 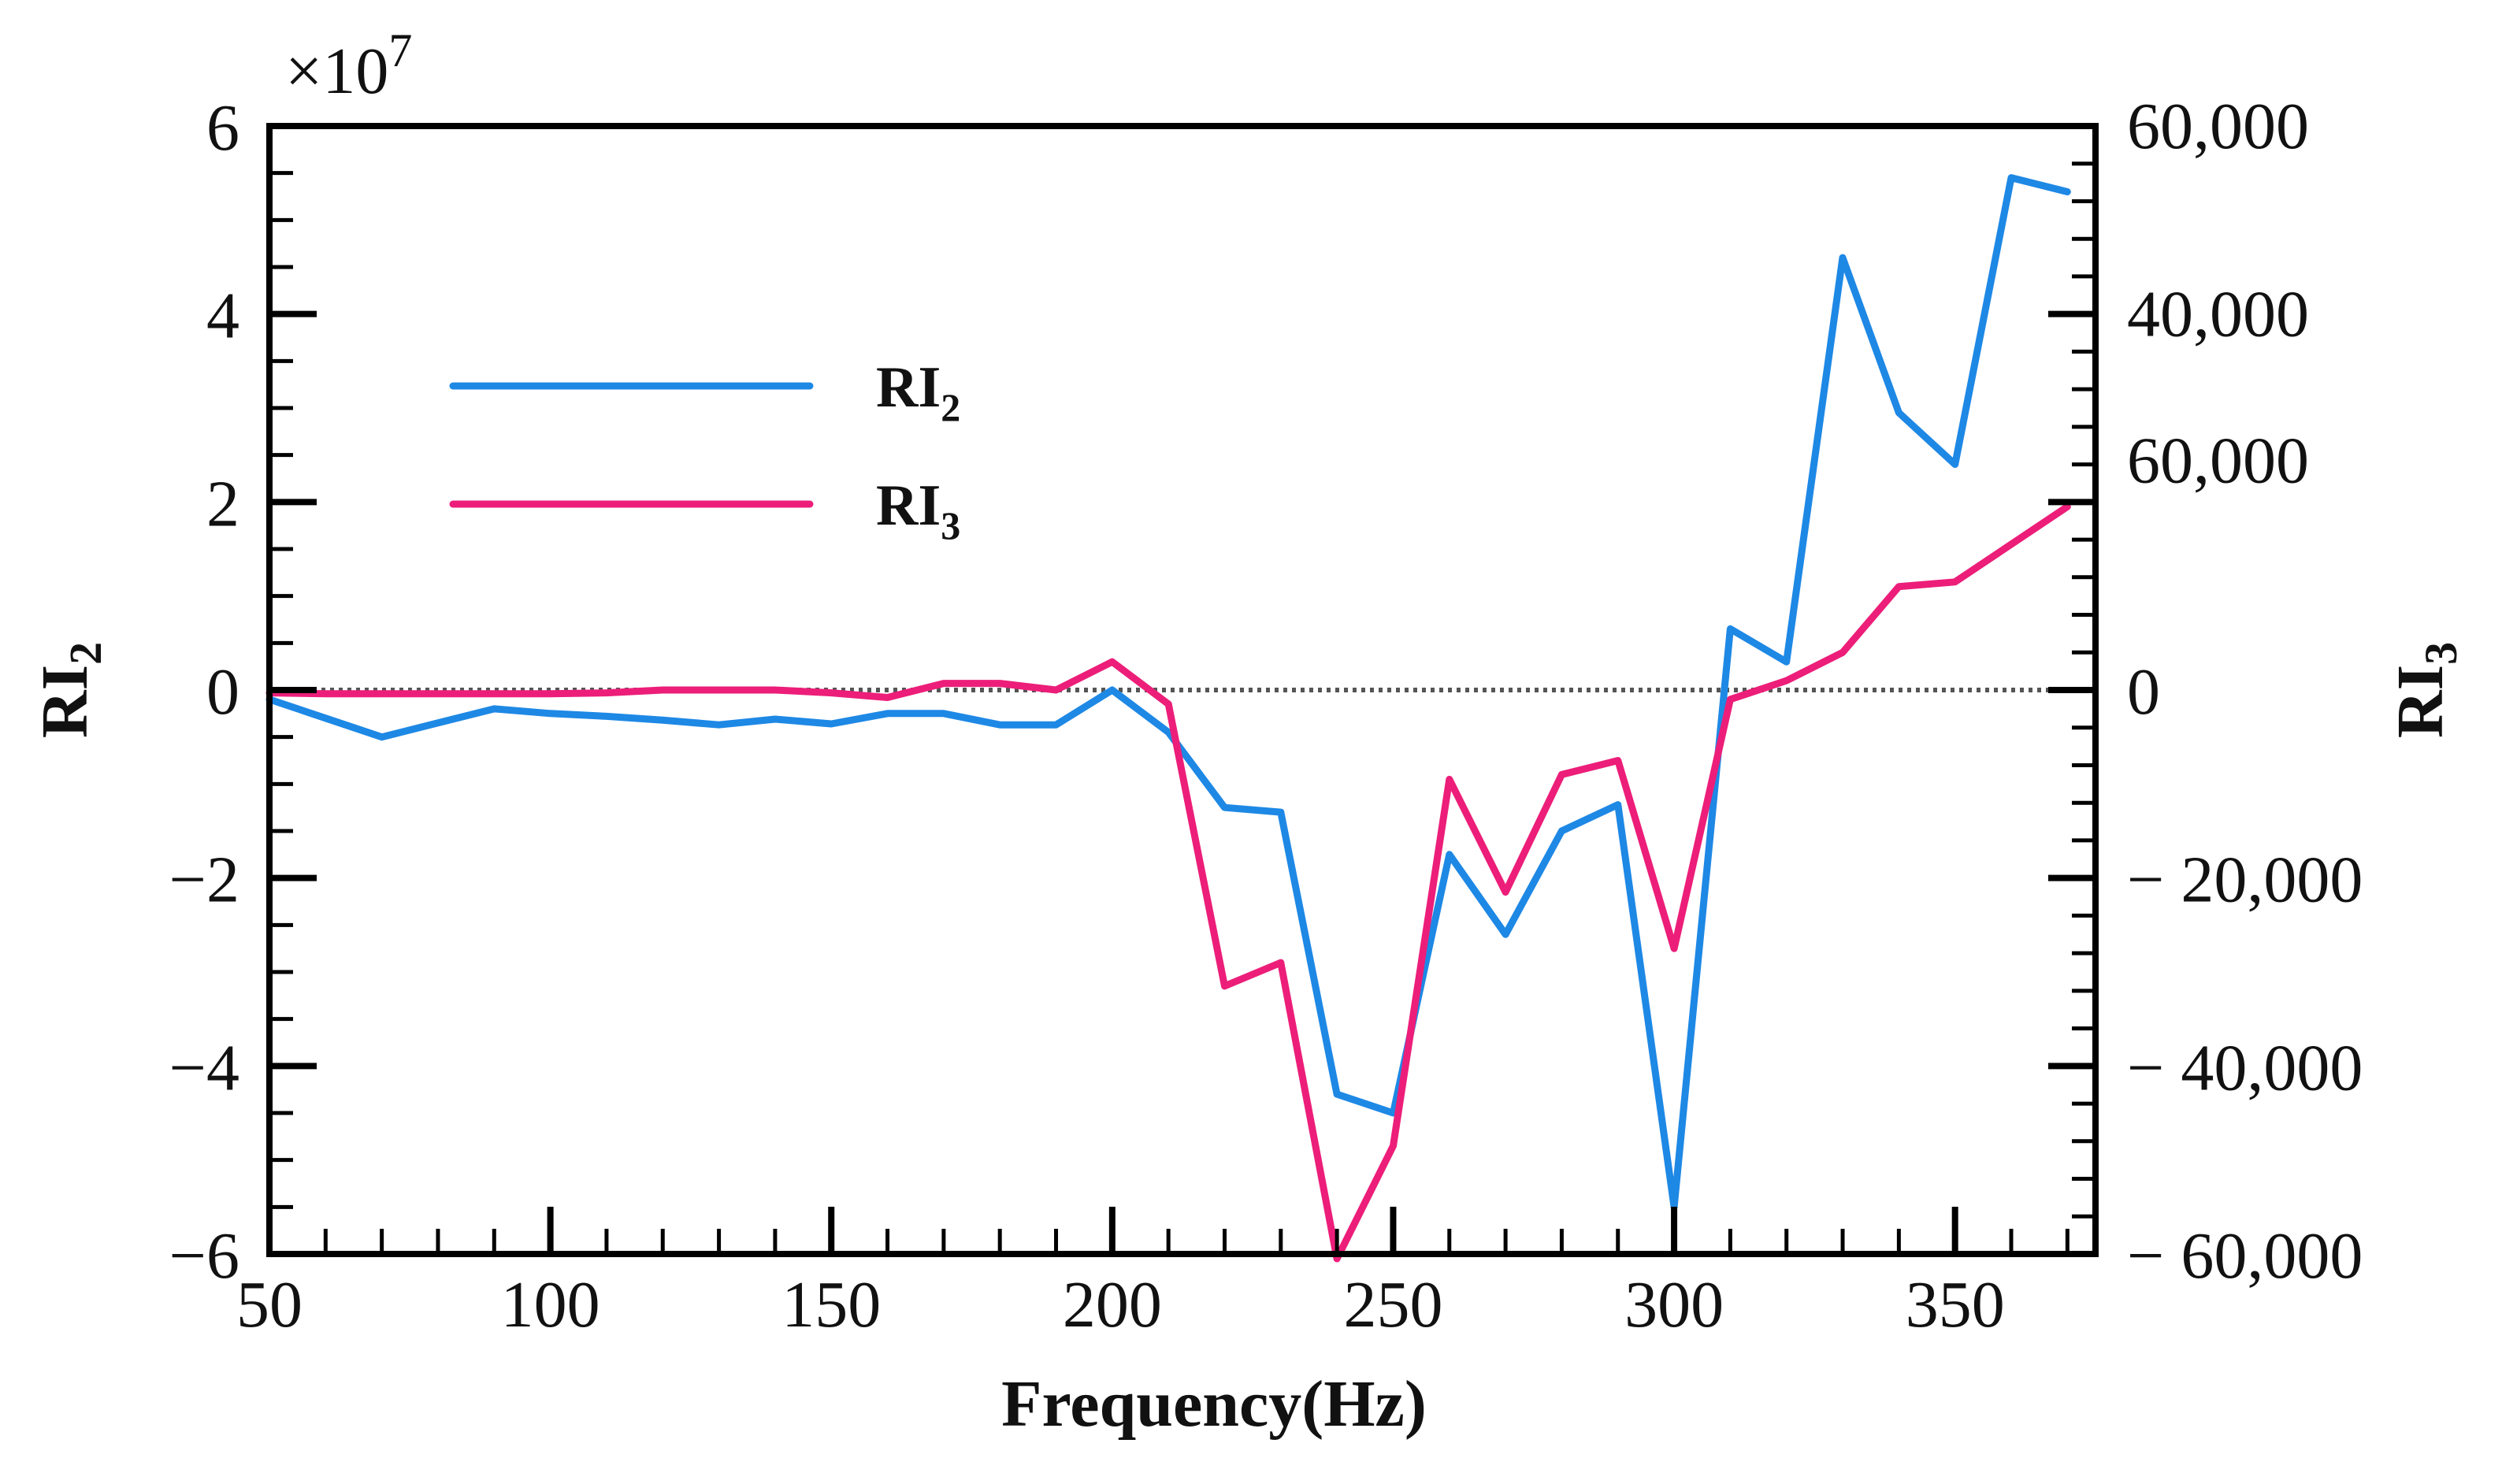 I want to click on y-left-tick-label: −6, so click(x=204, y=1256).